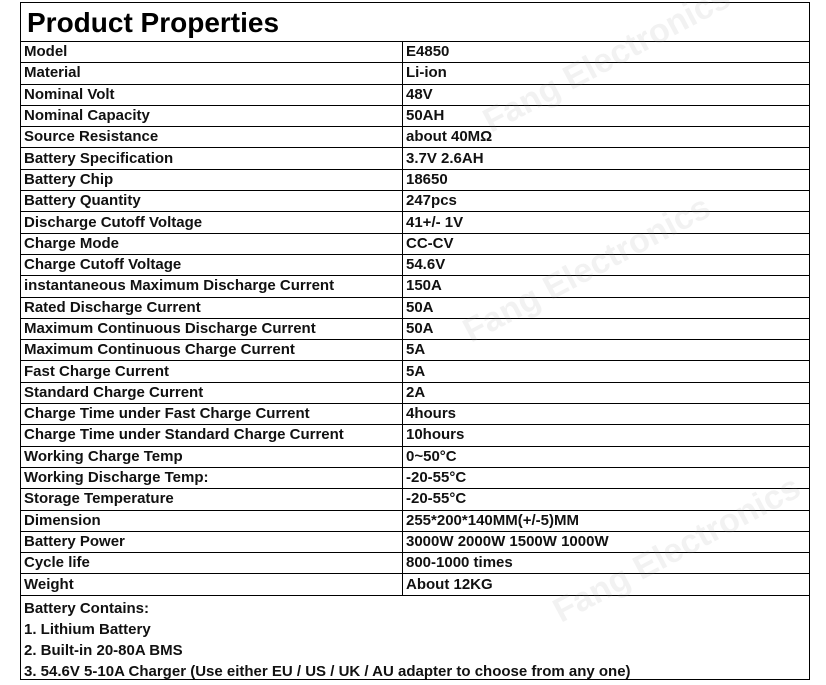 Image resolution: width=826 pixels, height=685 pixels. Describe the element at coordinates (212, 457) in the screenshot. I see `property-name: Working Charge Temp` at that location.